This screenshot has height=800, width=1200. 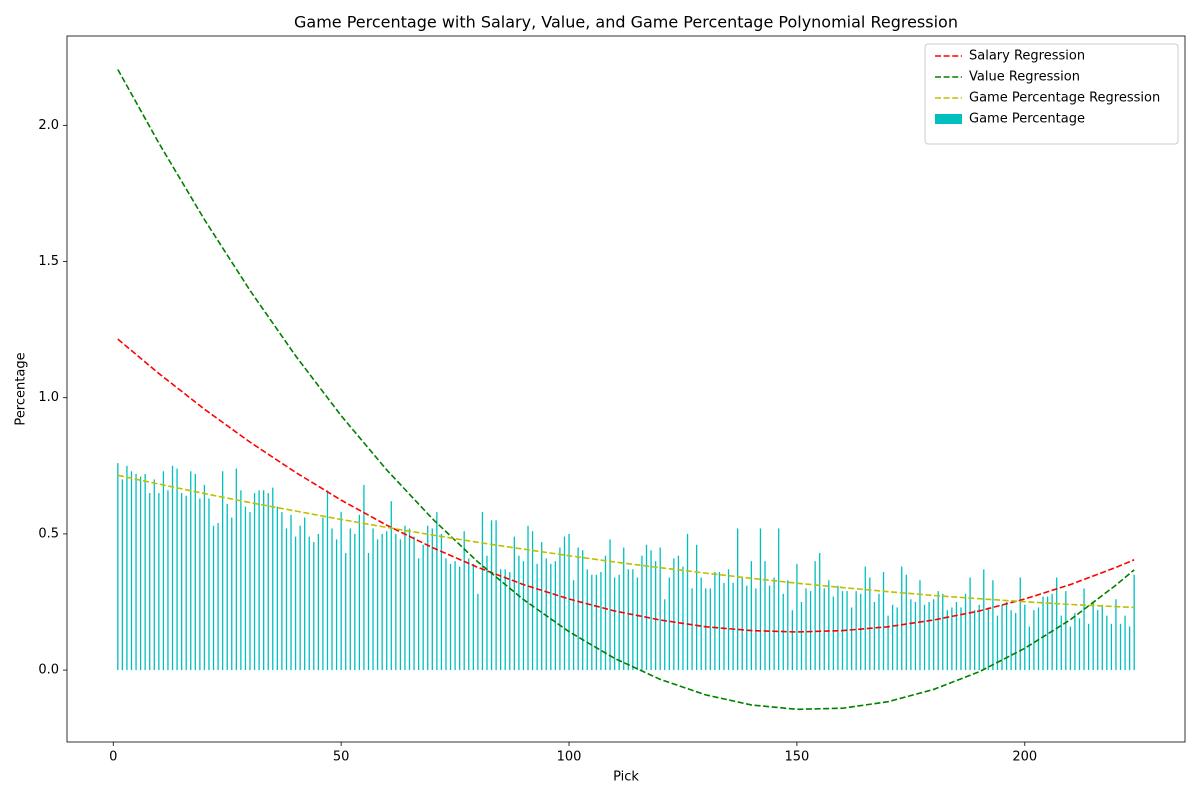 What do you see at coordinates (1024, 757) in the screenshot?
I see `x-tick-label: 200` at bounding box center [1024, 757].